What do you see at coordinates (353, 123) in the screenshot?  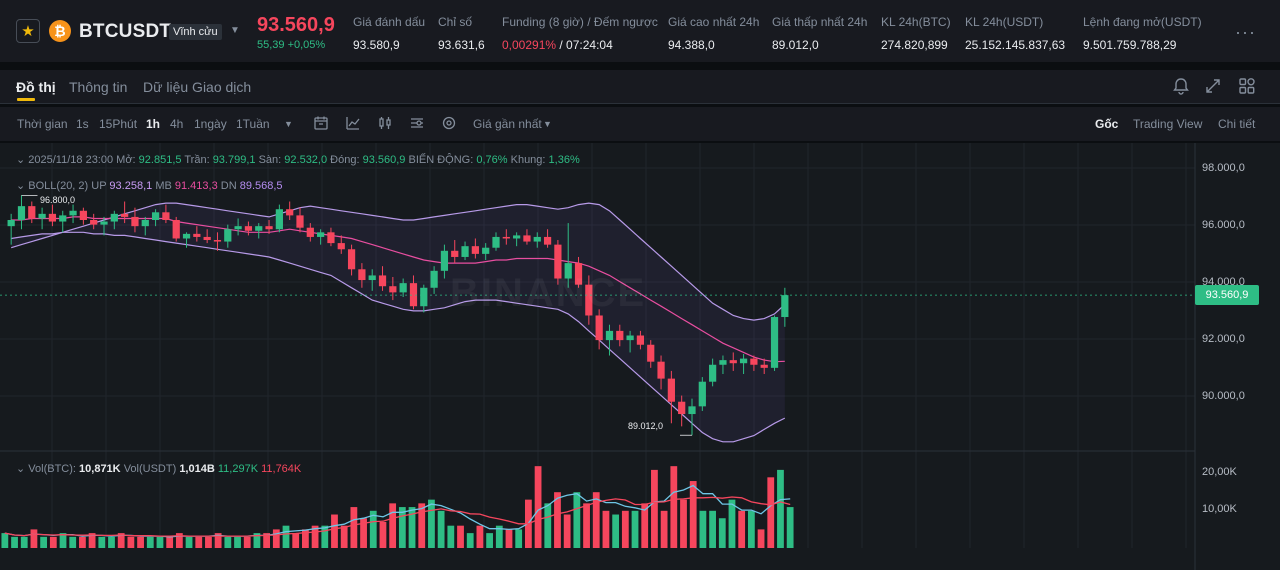 I see `indicator-icon` at bounding box center [353, 123].